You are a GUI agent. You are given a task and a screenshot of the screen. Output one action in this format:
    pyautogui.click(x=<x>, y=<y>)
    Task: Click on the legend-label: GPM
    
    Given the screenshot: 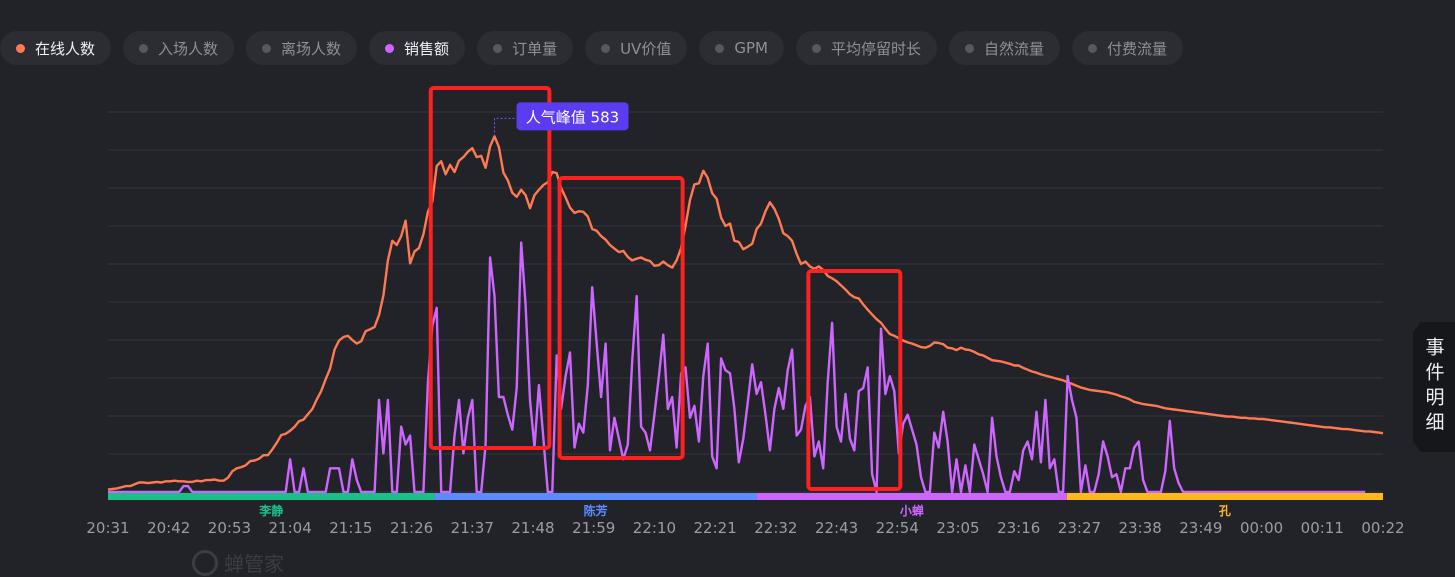 What is the action you would take?
    pyautogui.click(x=751, y=48)
    